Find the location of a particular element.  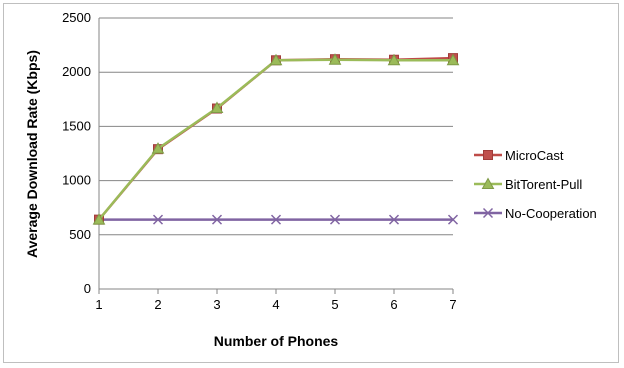

x-tick-label: 6 is located at coordinates (393, 304).